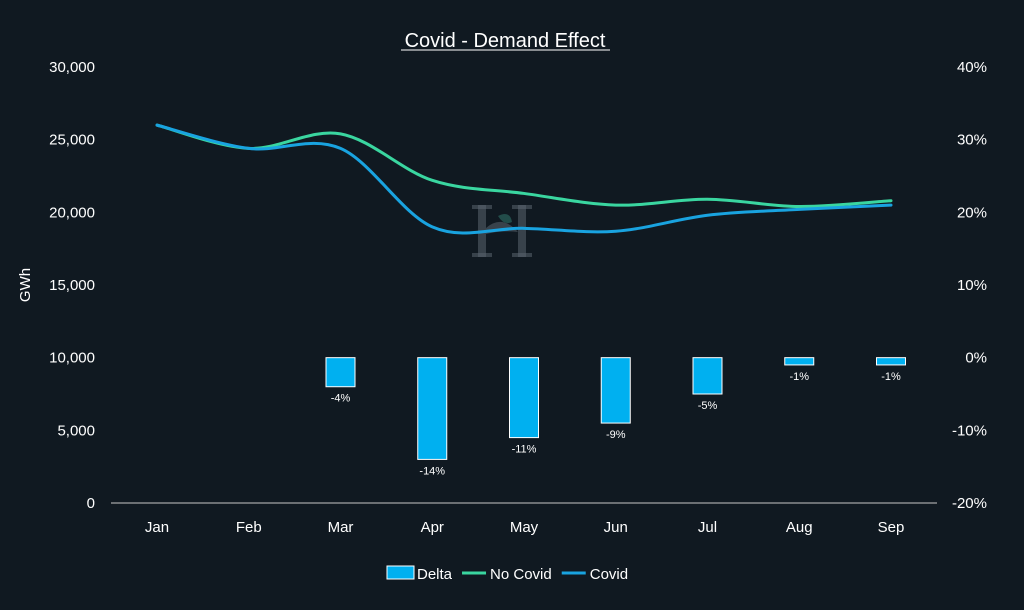  I want to click on y-right-tick-label: 20%, so click(972, 212).